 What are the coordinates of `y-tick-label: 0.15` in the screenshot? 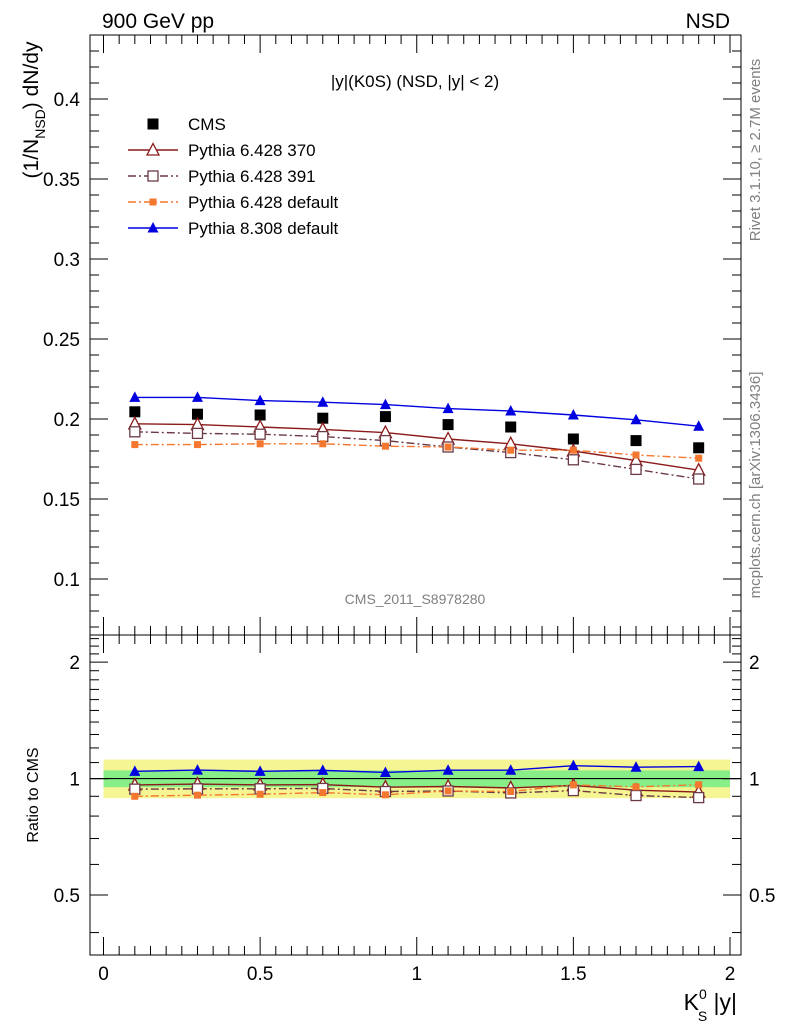 It's located at (61, 500).